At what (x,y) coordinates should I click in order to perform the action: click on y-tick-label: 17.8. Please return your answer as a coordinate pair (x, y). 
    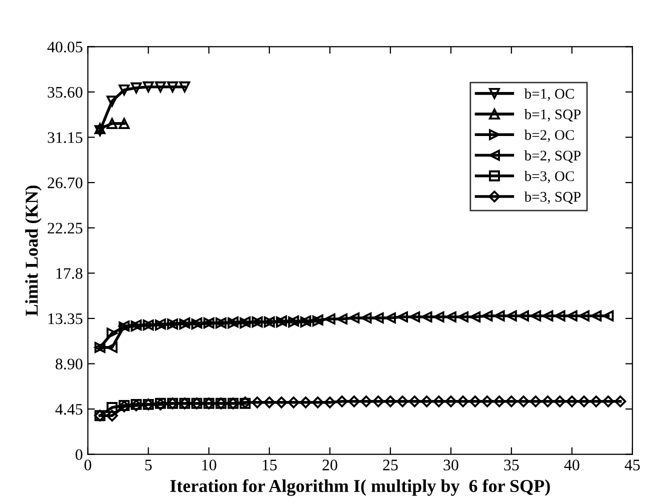
    Looking at the image, I should click on (69, 273).